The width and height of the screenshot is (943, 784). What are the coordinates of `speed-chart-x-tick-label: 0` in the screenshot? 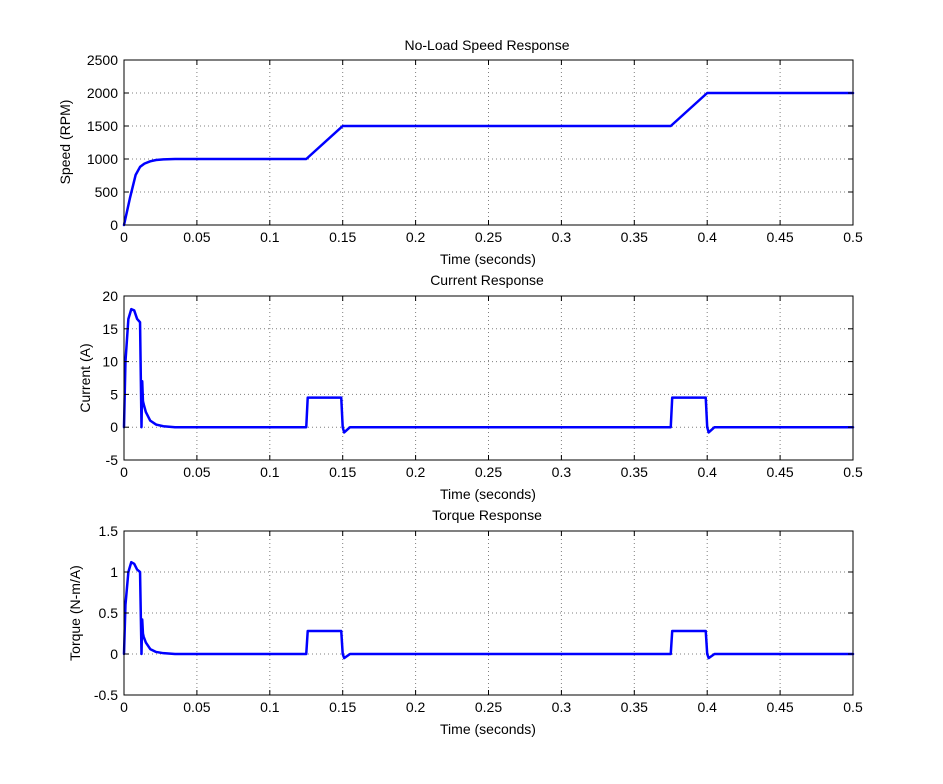 It's located at (124, 237).